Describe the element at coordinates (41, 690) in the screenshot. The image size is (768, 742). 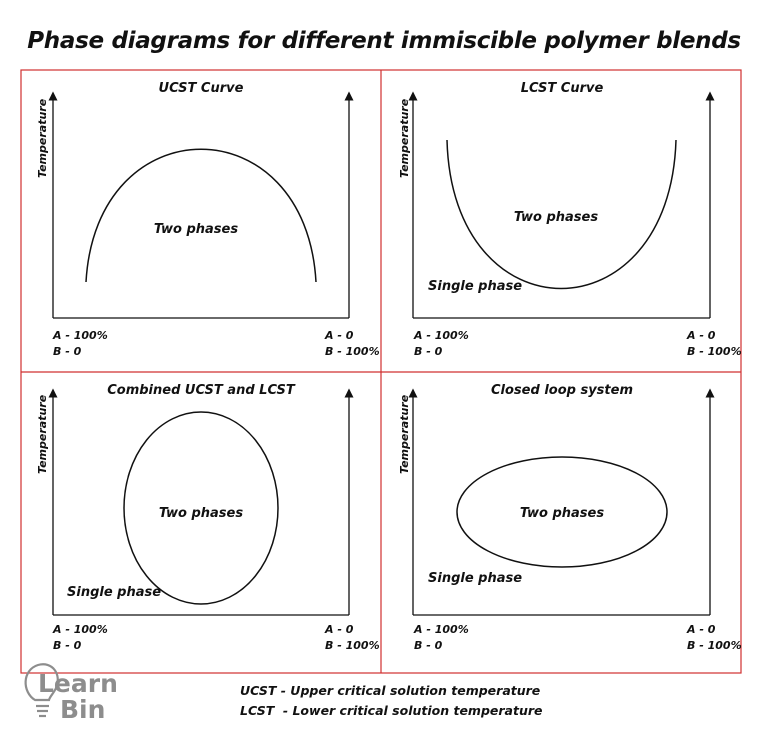
I see `lightbulb-icon` at that location.